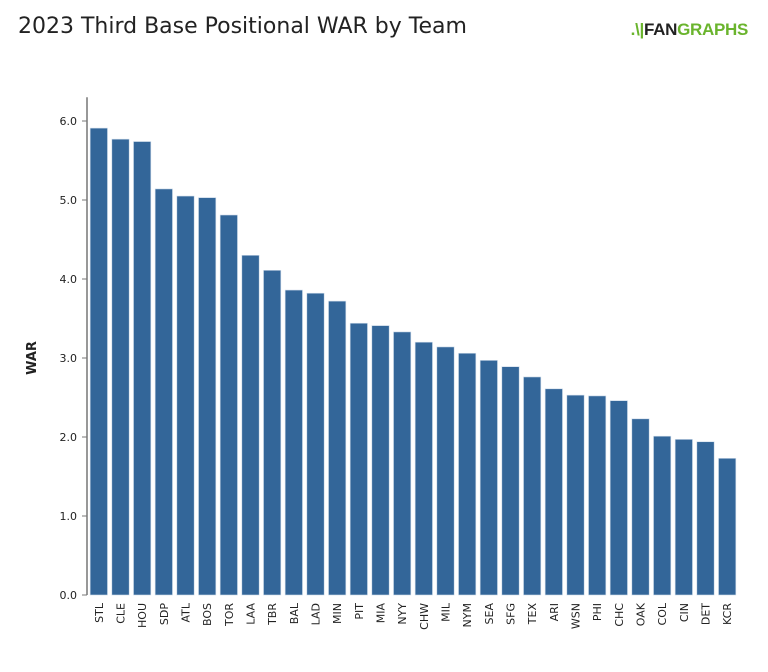 This screenshot has height=672, width=768. Describe the element at coordinates (532, 614) in the screenshot. I see `x-tick-label: TEX` at that location.